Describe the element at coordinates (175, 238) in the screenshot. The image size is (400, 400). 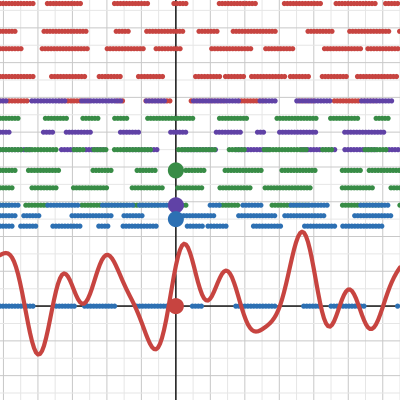
I see `highlight-points` at that location.